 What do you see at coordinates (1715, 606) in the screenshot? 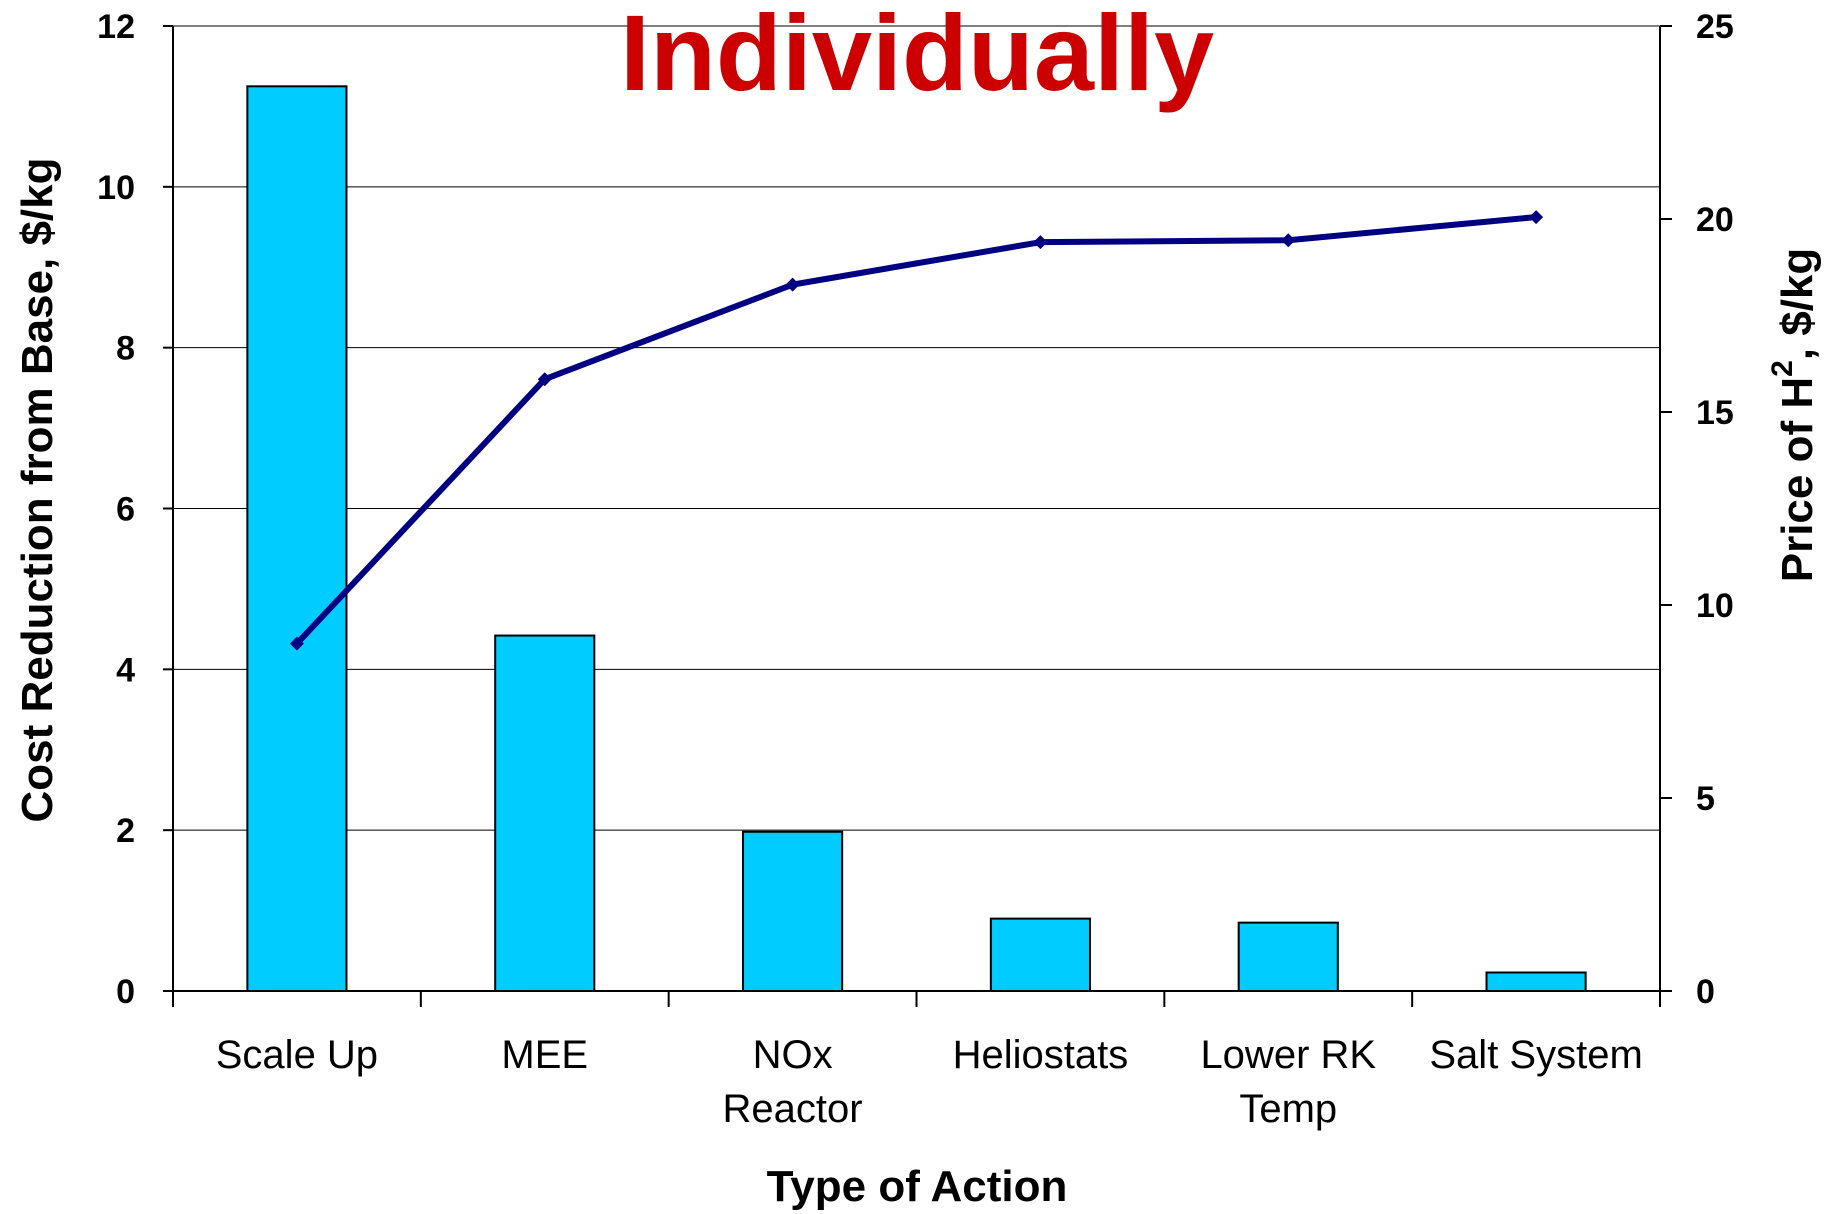
I see `y2-tick-label: 10` at bounding box center [1715, 606].